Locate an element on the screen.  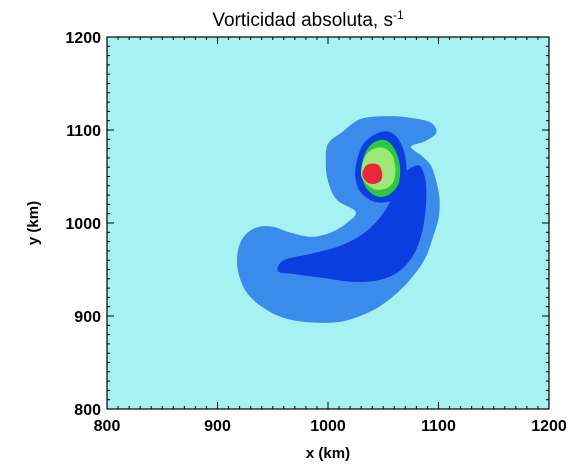
y-tick-labels: 800 900 1000 1100 1200 is located at coordinates (83, 224).